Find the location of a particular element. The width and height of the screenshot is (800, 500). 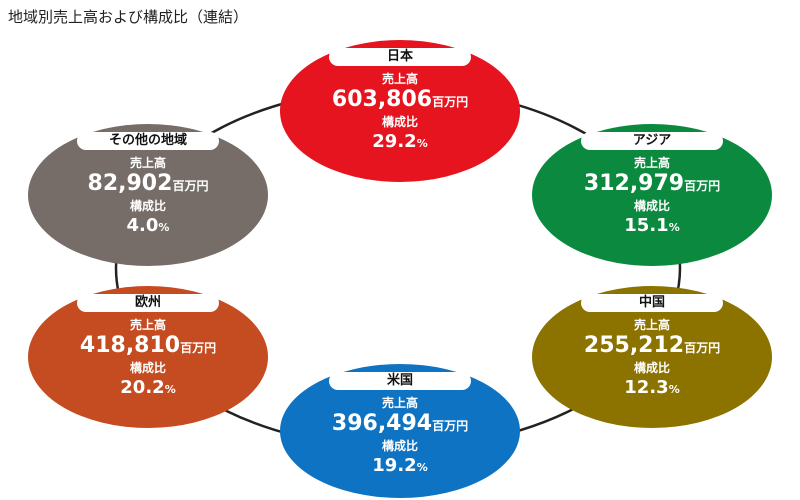

region-name: その他の地域 is located at coordinates (148, 141).